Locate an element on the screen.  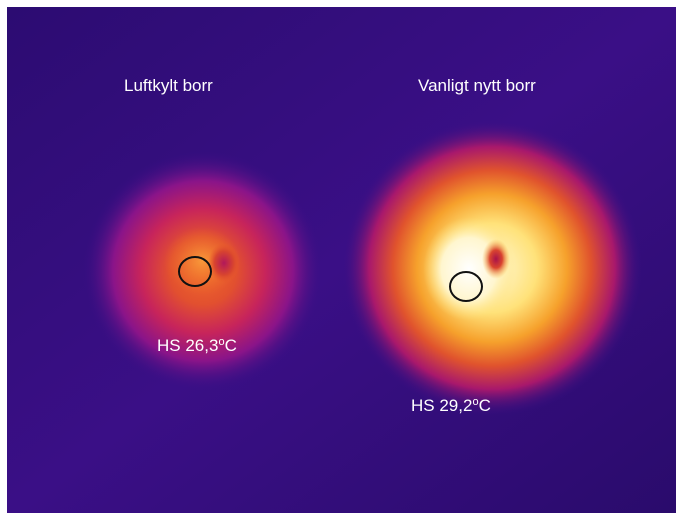
right-hotspot-unit: C is located at coordinates (484, 405).